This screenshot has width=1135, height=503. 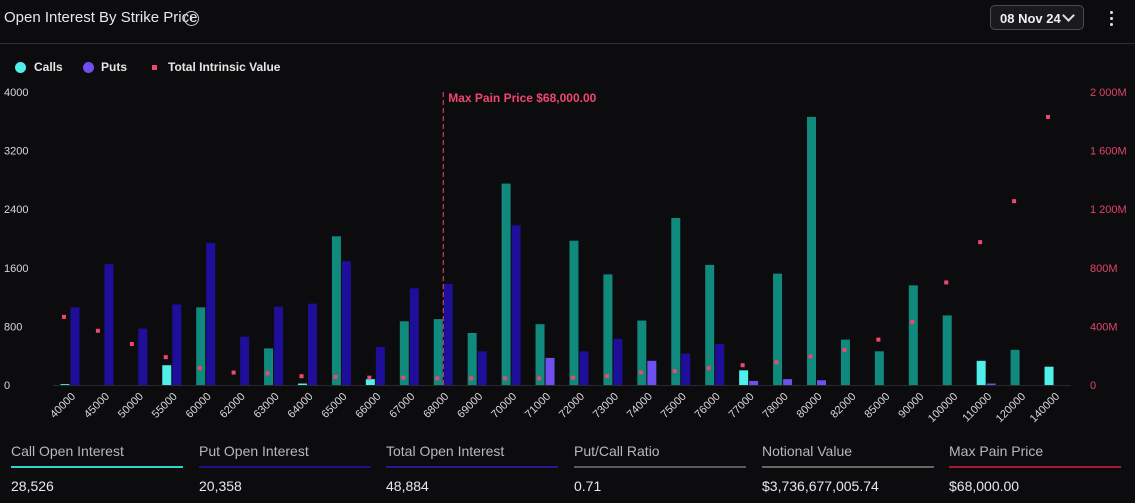 I want to click on x-tick-label: 82000, so click(x=843, y=406).